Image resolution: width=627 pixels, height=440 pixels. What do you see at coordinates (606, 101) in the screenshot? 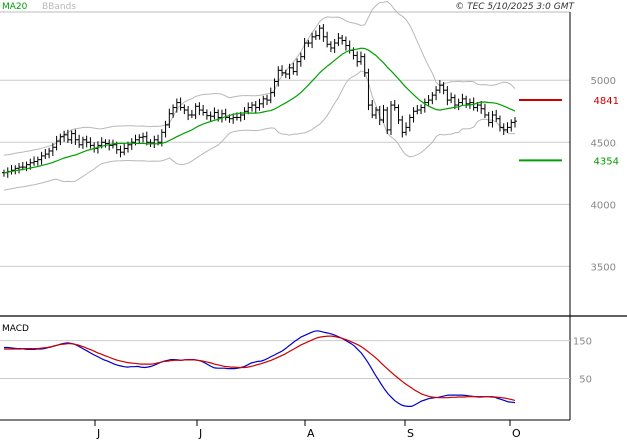
I see `level-label: 4841` at bounding box center [606, 101].